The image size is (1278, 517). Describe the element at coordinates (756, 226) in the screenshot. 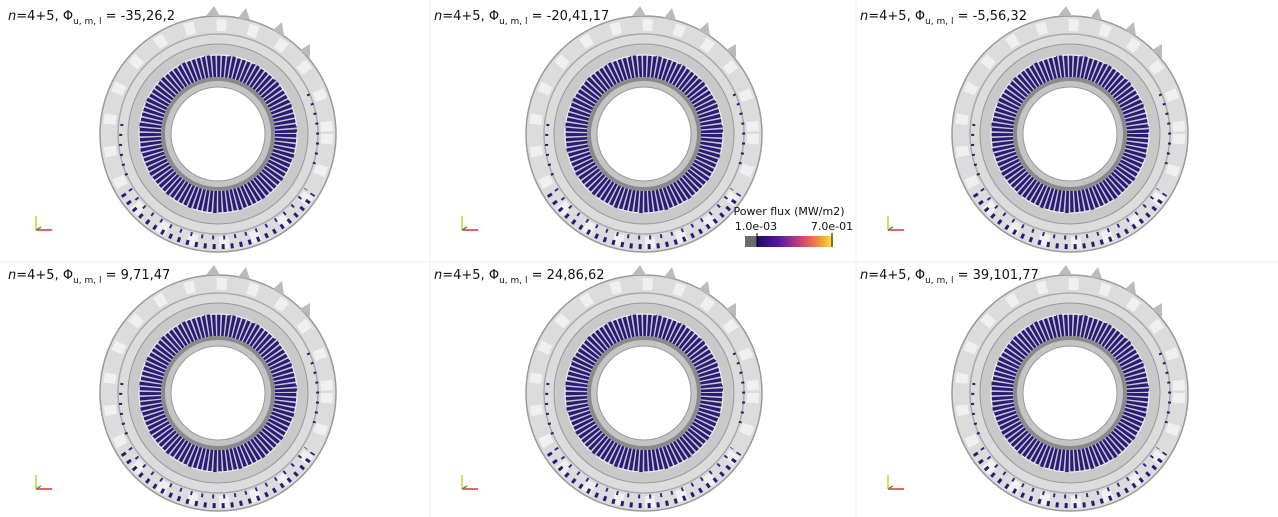

I see `colorbar-min: 1.0e-03` at that location.